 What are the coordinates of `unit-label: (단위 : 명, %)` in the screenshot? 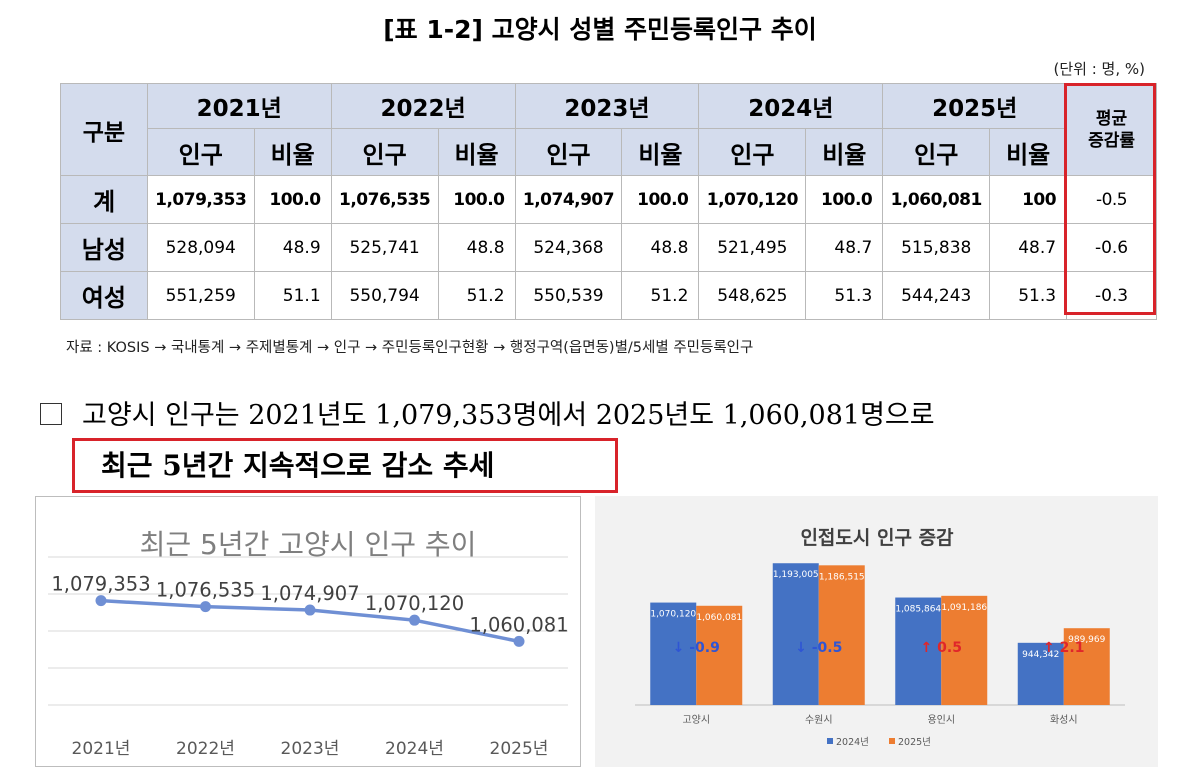 It's located at (1099, 69).